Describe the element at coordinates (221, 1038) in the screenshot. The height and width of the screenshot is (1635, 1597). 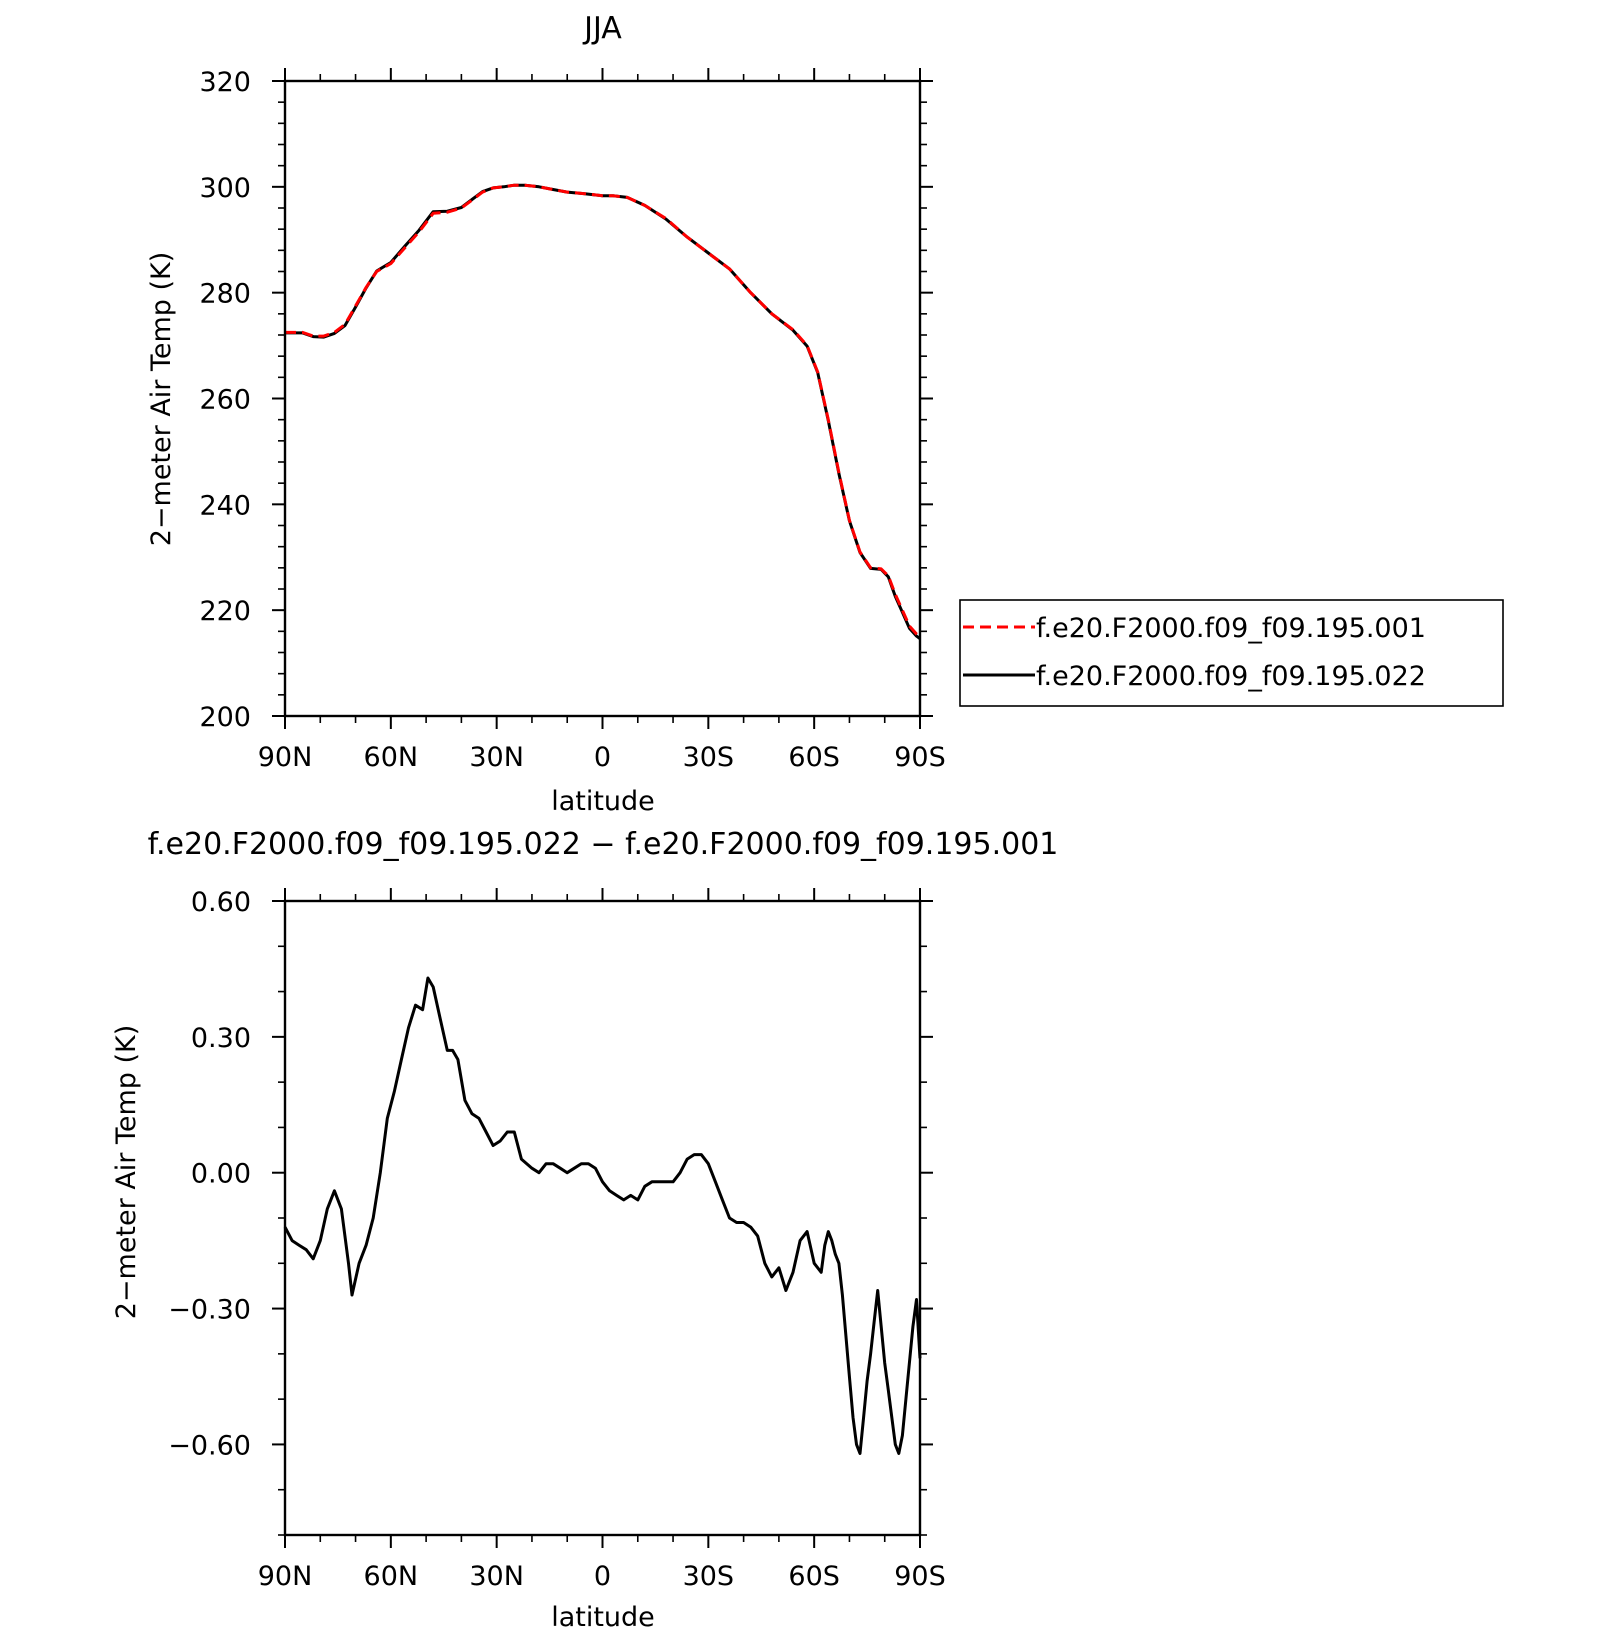
I see `bottom-y-tick-label: 0.30` at that location.